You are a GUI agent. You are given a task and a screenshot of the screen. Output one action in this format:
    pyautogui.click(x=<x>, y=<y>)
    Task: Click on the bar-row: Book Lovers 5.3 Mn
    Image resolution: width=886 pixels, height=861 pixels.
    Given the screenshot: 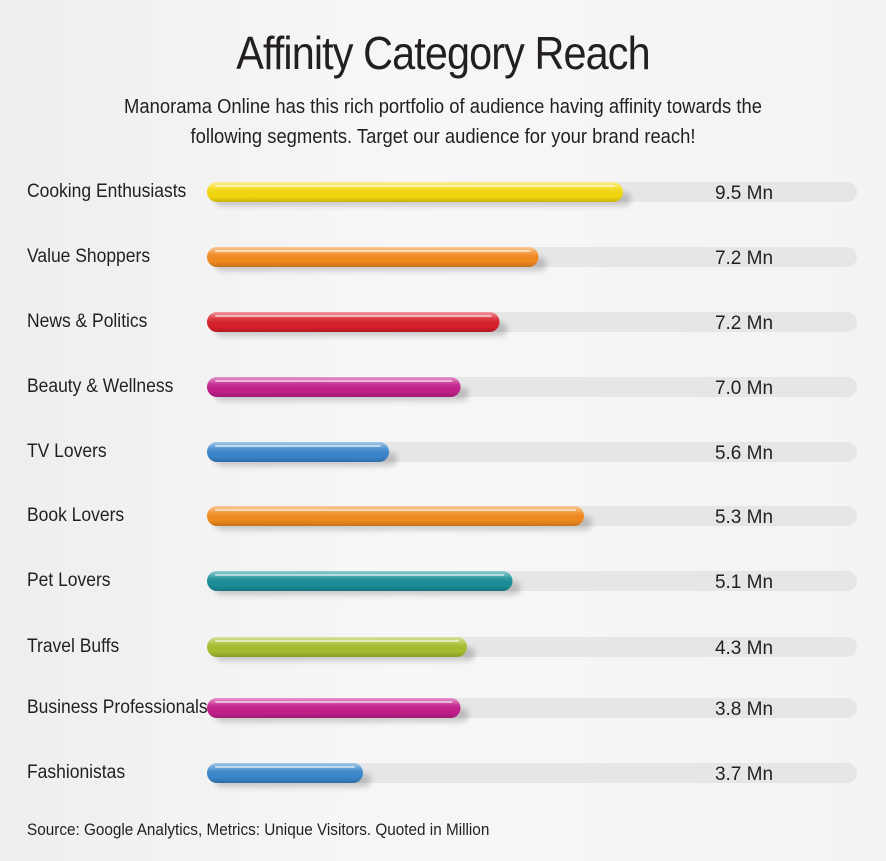 What is the action you would take?
    pyautogui.click(x=442, y=516)
    